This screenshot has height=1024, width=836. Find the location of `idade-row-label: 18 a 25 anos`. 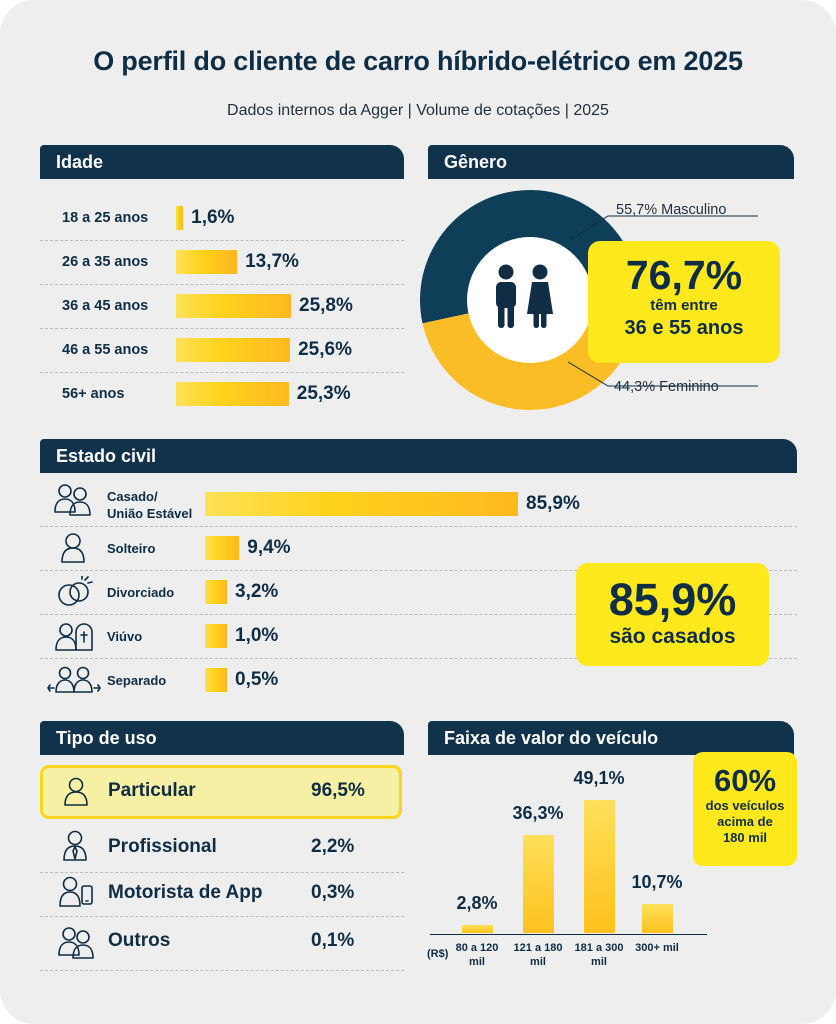

idade-row-label: 18 a 25 anos is located at coordinates (105, 218).